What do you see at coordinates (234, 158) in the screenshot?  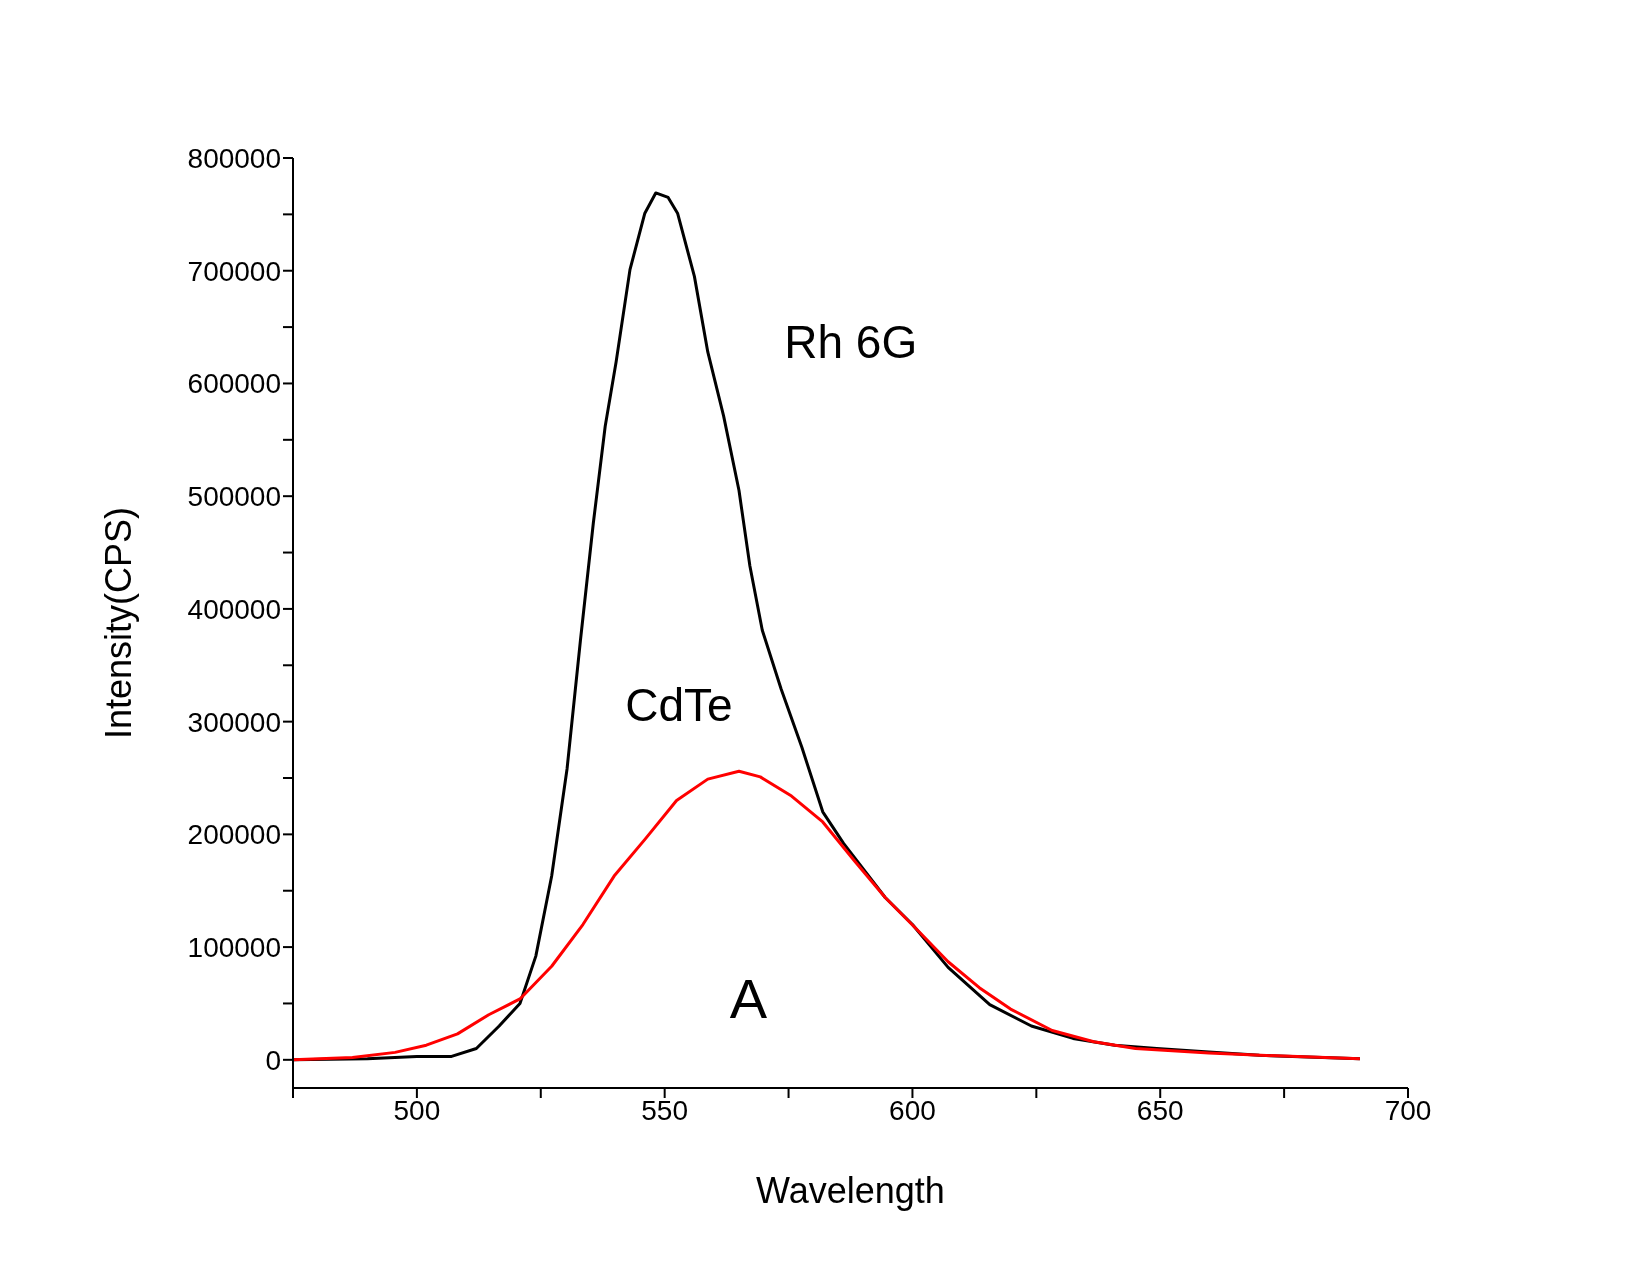 I see `y-tick-label: 800000` at bounding box center [234, 158].